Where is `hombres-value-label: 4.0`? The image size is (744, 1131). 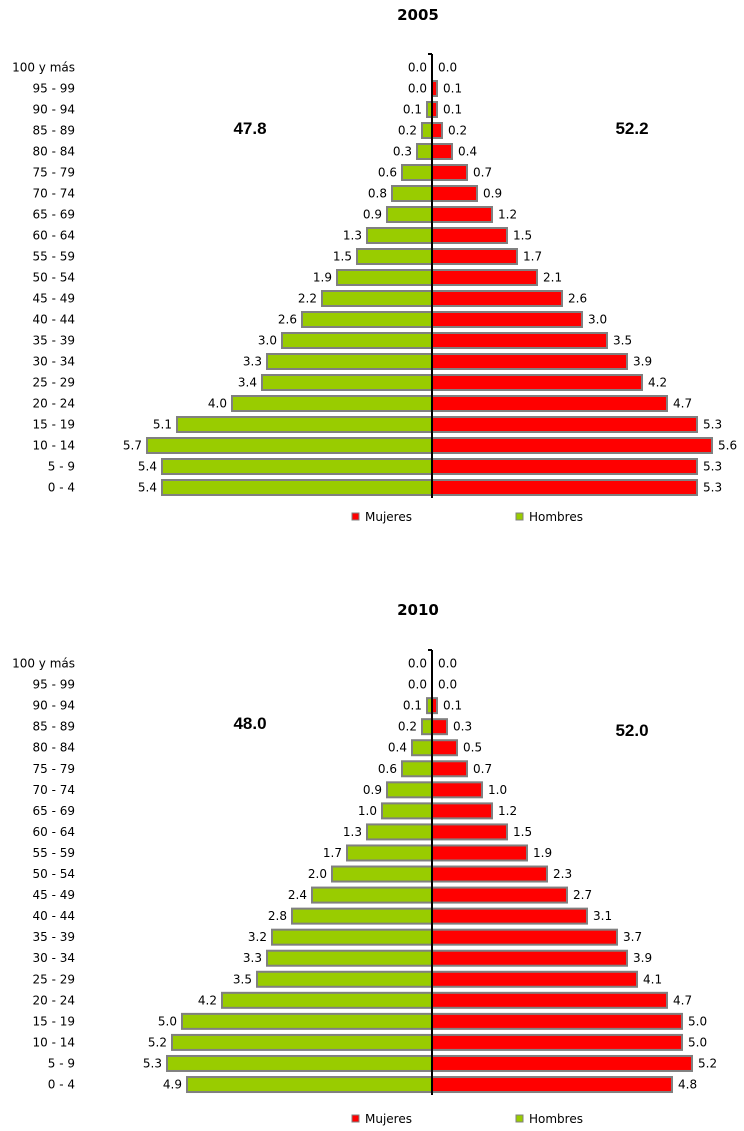 hombres-value-label: 4.0 is located at coordinates (217, 404).